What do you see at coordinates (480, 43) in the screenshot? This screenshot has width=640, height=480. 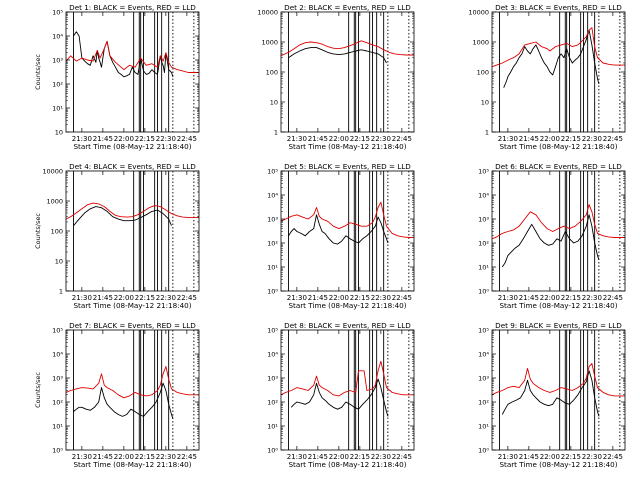 I see `y-tick-label: 1000` at bounding box center [480, 43].